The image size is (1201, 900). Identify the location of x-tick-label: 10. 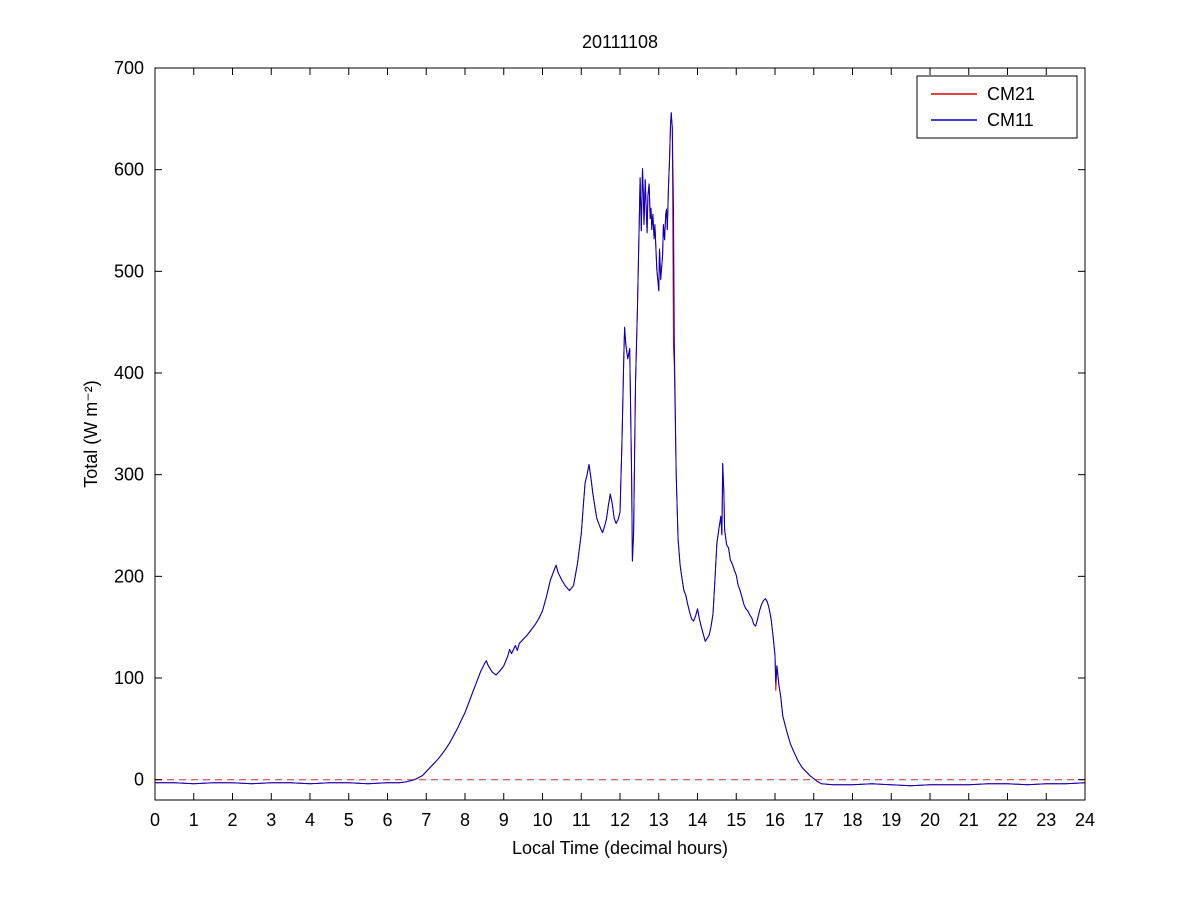
(542, 820).